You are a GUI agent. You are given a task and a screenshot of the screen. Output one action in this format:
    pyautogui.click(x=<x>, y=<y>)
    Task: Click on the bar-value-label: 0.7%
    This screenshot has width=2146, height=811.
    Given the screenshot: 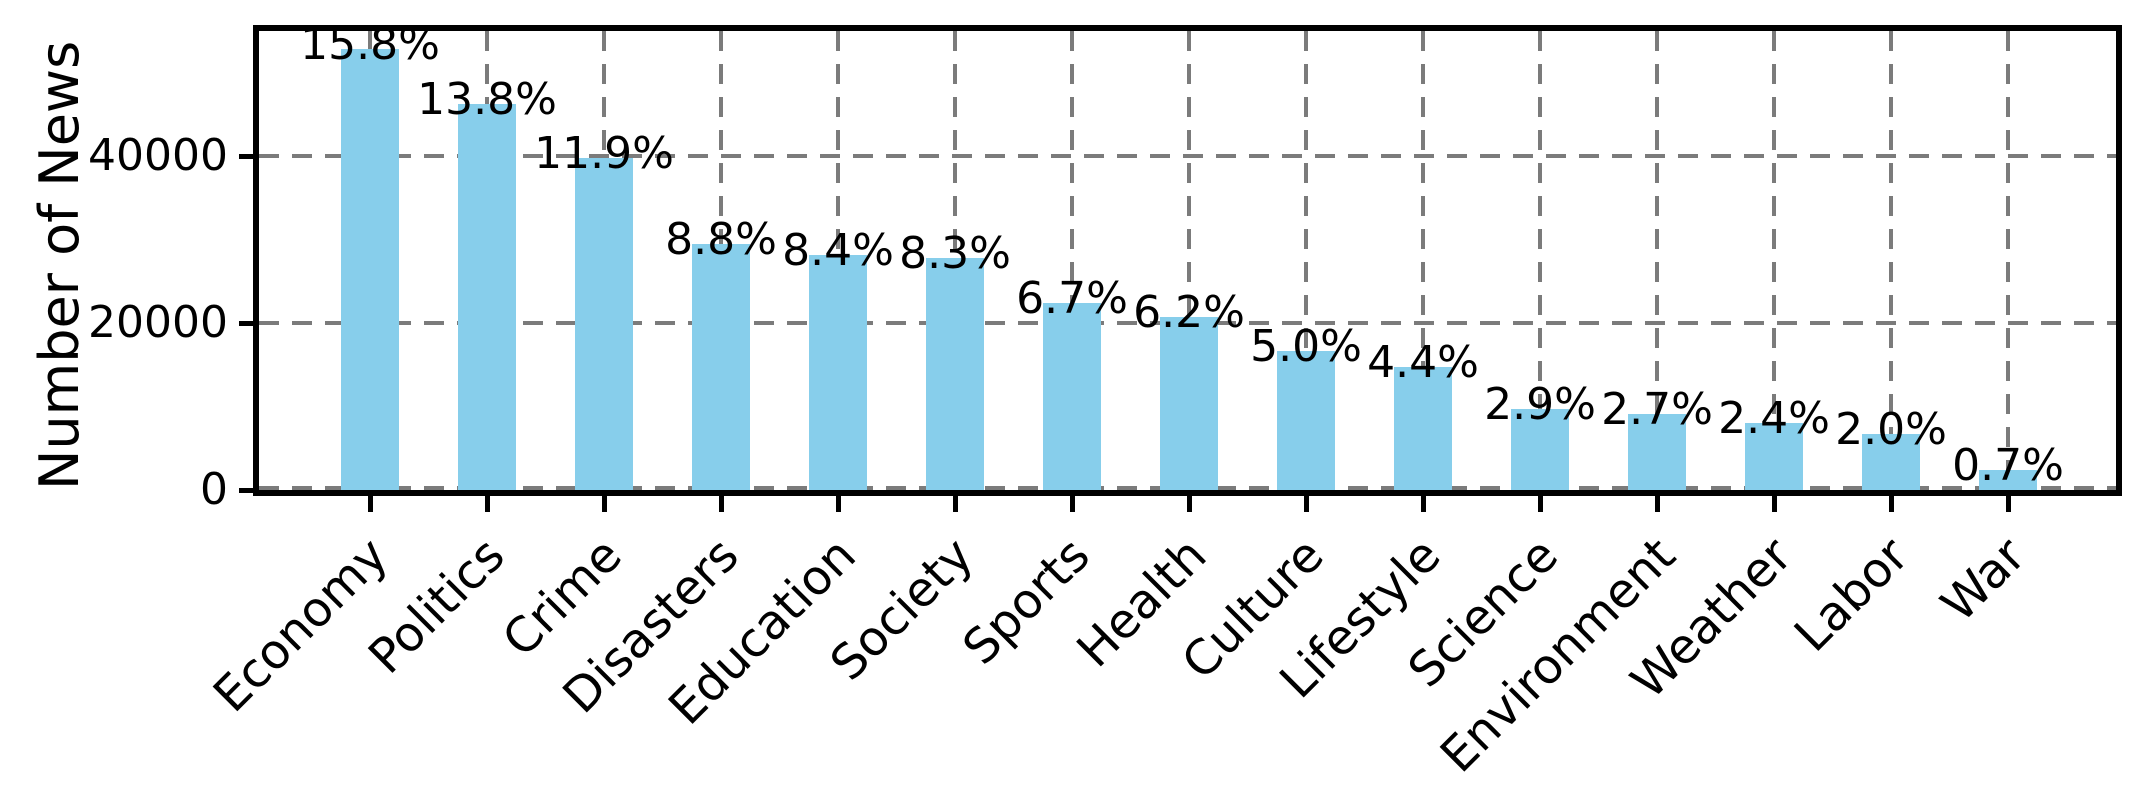 What is the action you would take?
    pyautogui.click(x=2008, y=465)
    